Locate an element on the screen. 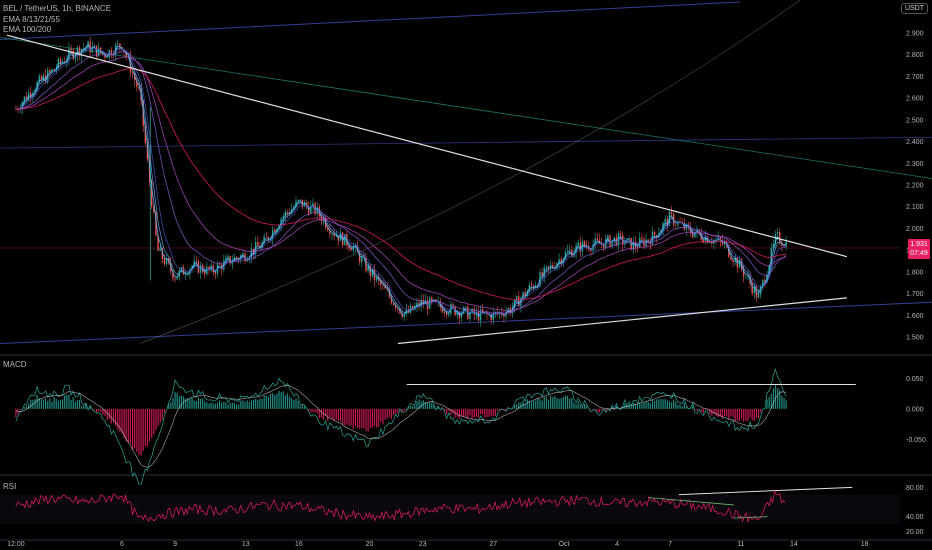  price-axis-label: 2.900 is located at coordinates (915, 34).